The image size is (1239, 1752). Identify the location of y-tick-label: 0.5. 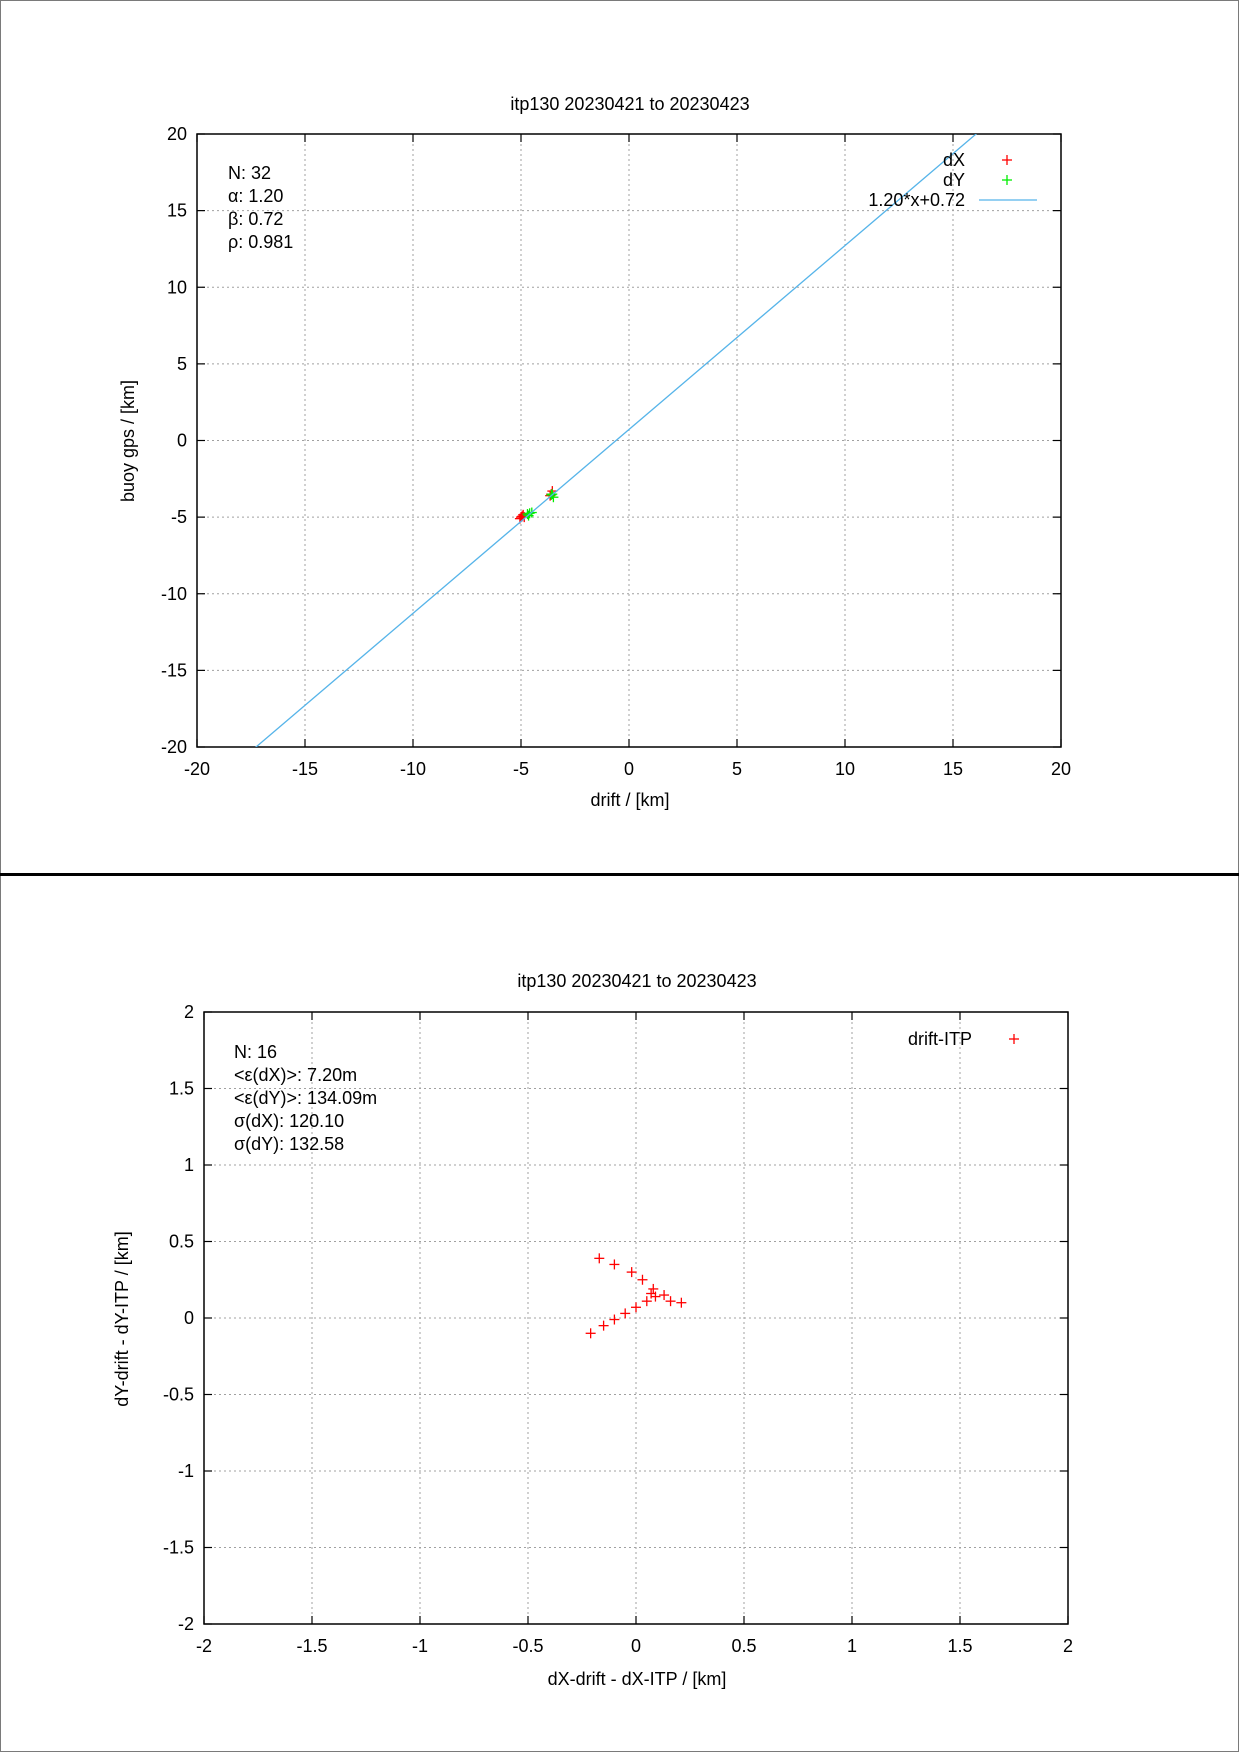
(181, 1242).